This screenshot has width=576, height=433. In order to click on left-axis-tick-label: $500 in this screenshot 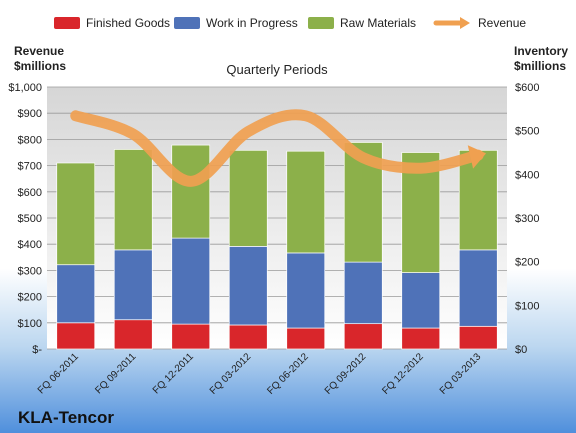, I will do `click(30, 219)`.